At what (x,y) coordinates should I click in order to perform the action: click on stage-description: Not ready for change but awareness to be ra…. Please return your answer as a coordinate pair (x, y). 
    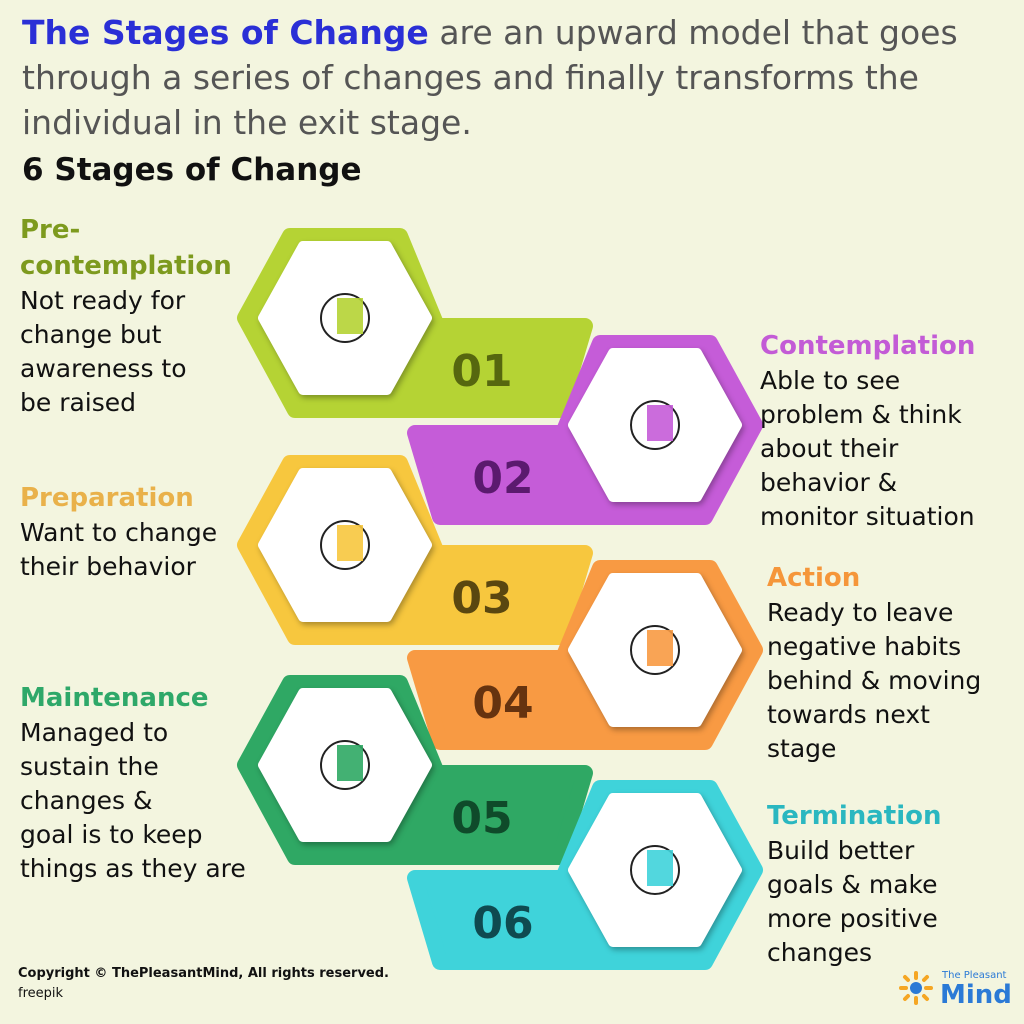
    Looking at the image, I should click on (135, 352).